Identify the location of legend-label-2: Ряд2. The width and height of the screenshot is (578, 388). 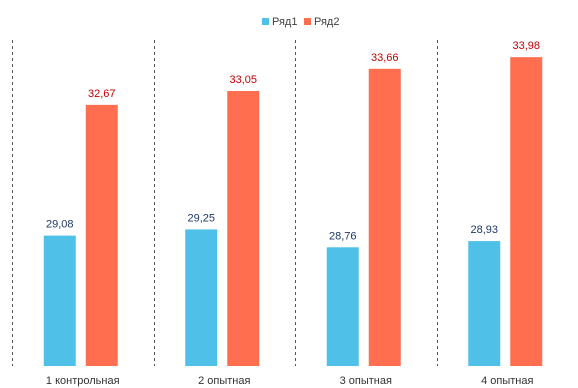
(326, 22).